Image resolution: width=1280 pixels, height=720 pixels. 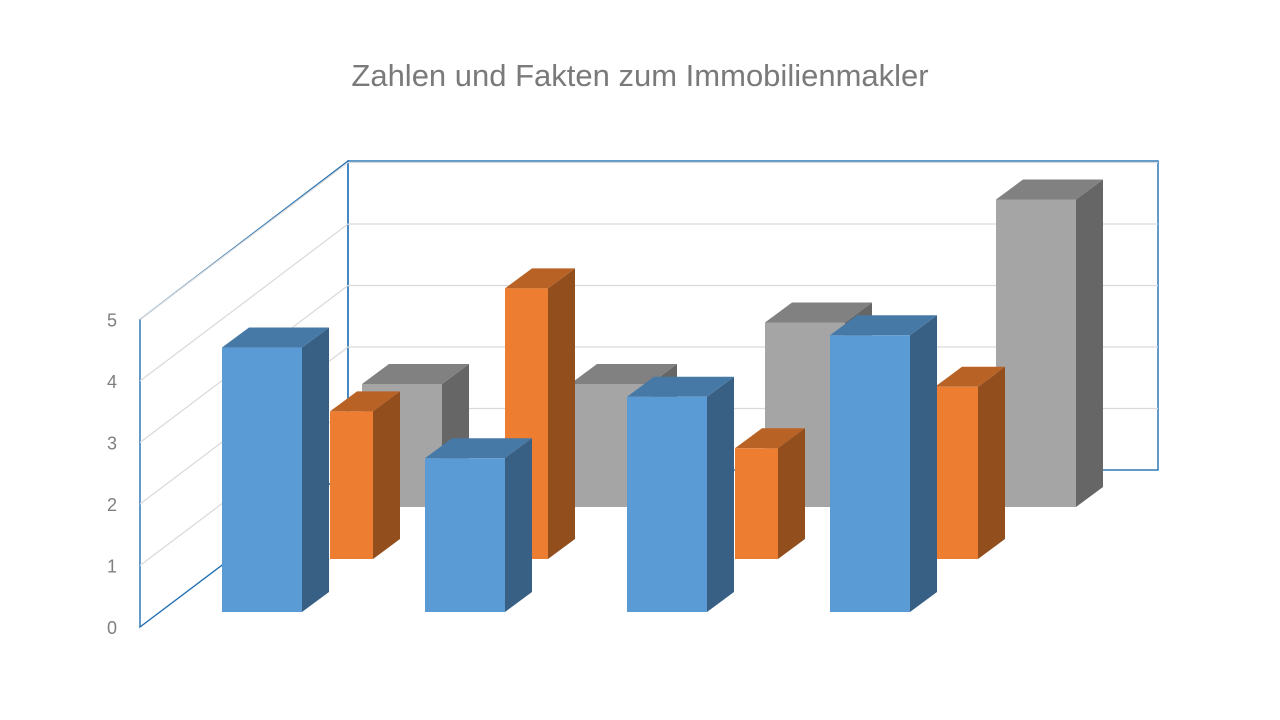 I want to click on y-tick-label: 1, so click(x=112, y=567).